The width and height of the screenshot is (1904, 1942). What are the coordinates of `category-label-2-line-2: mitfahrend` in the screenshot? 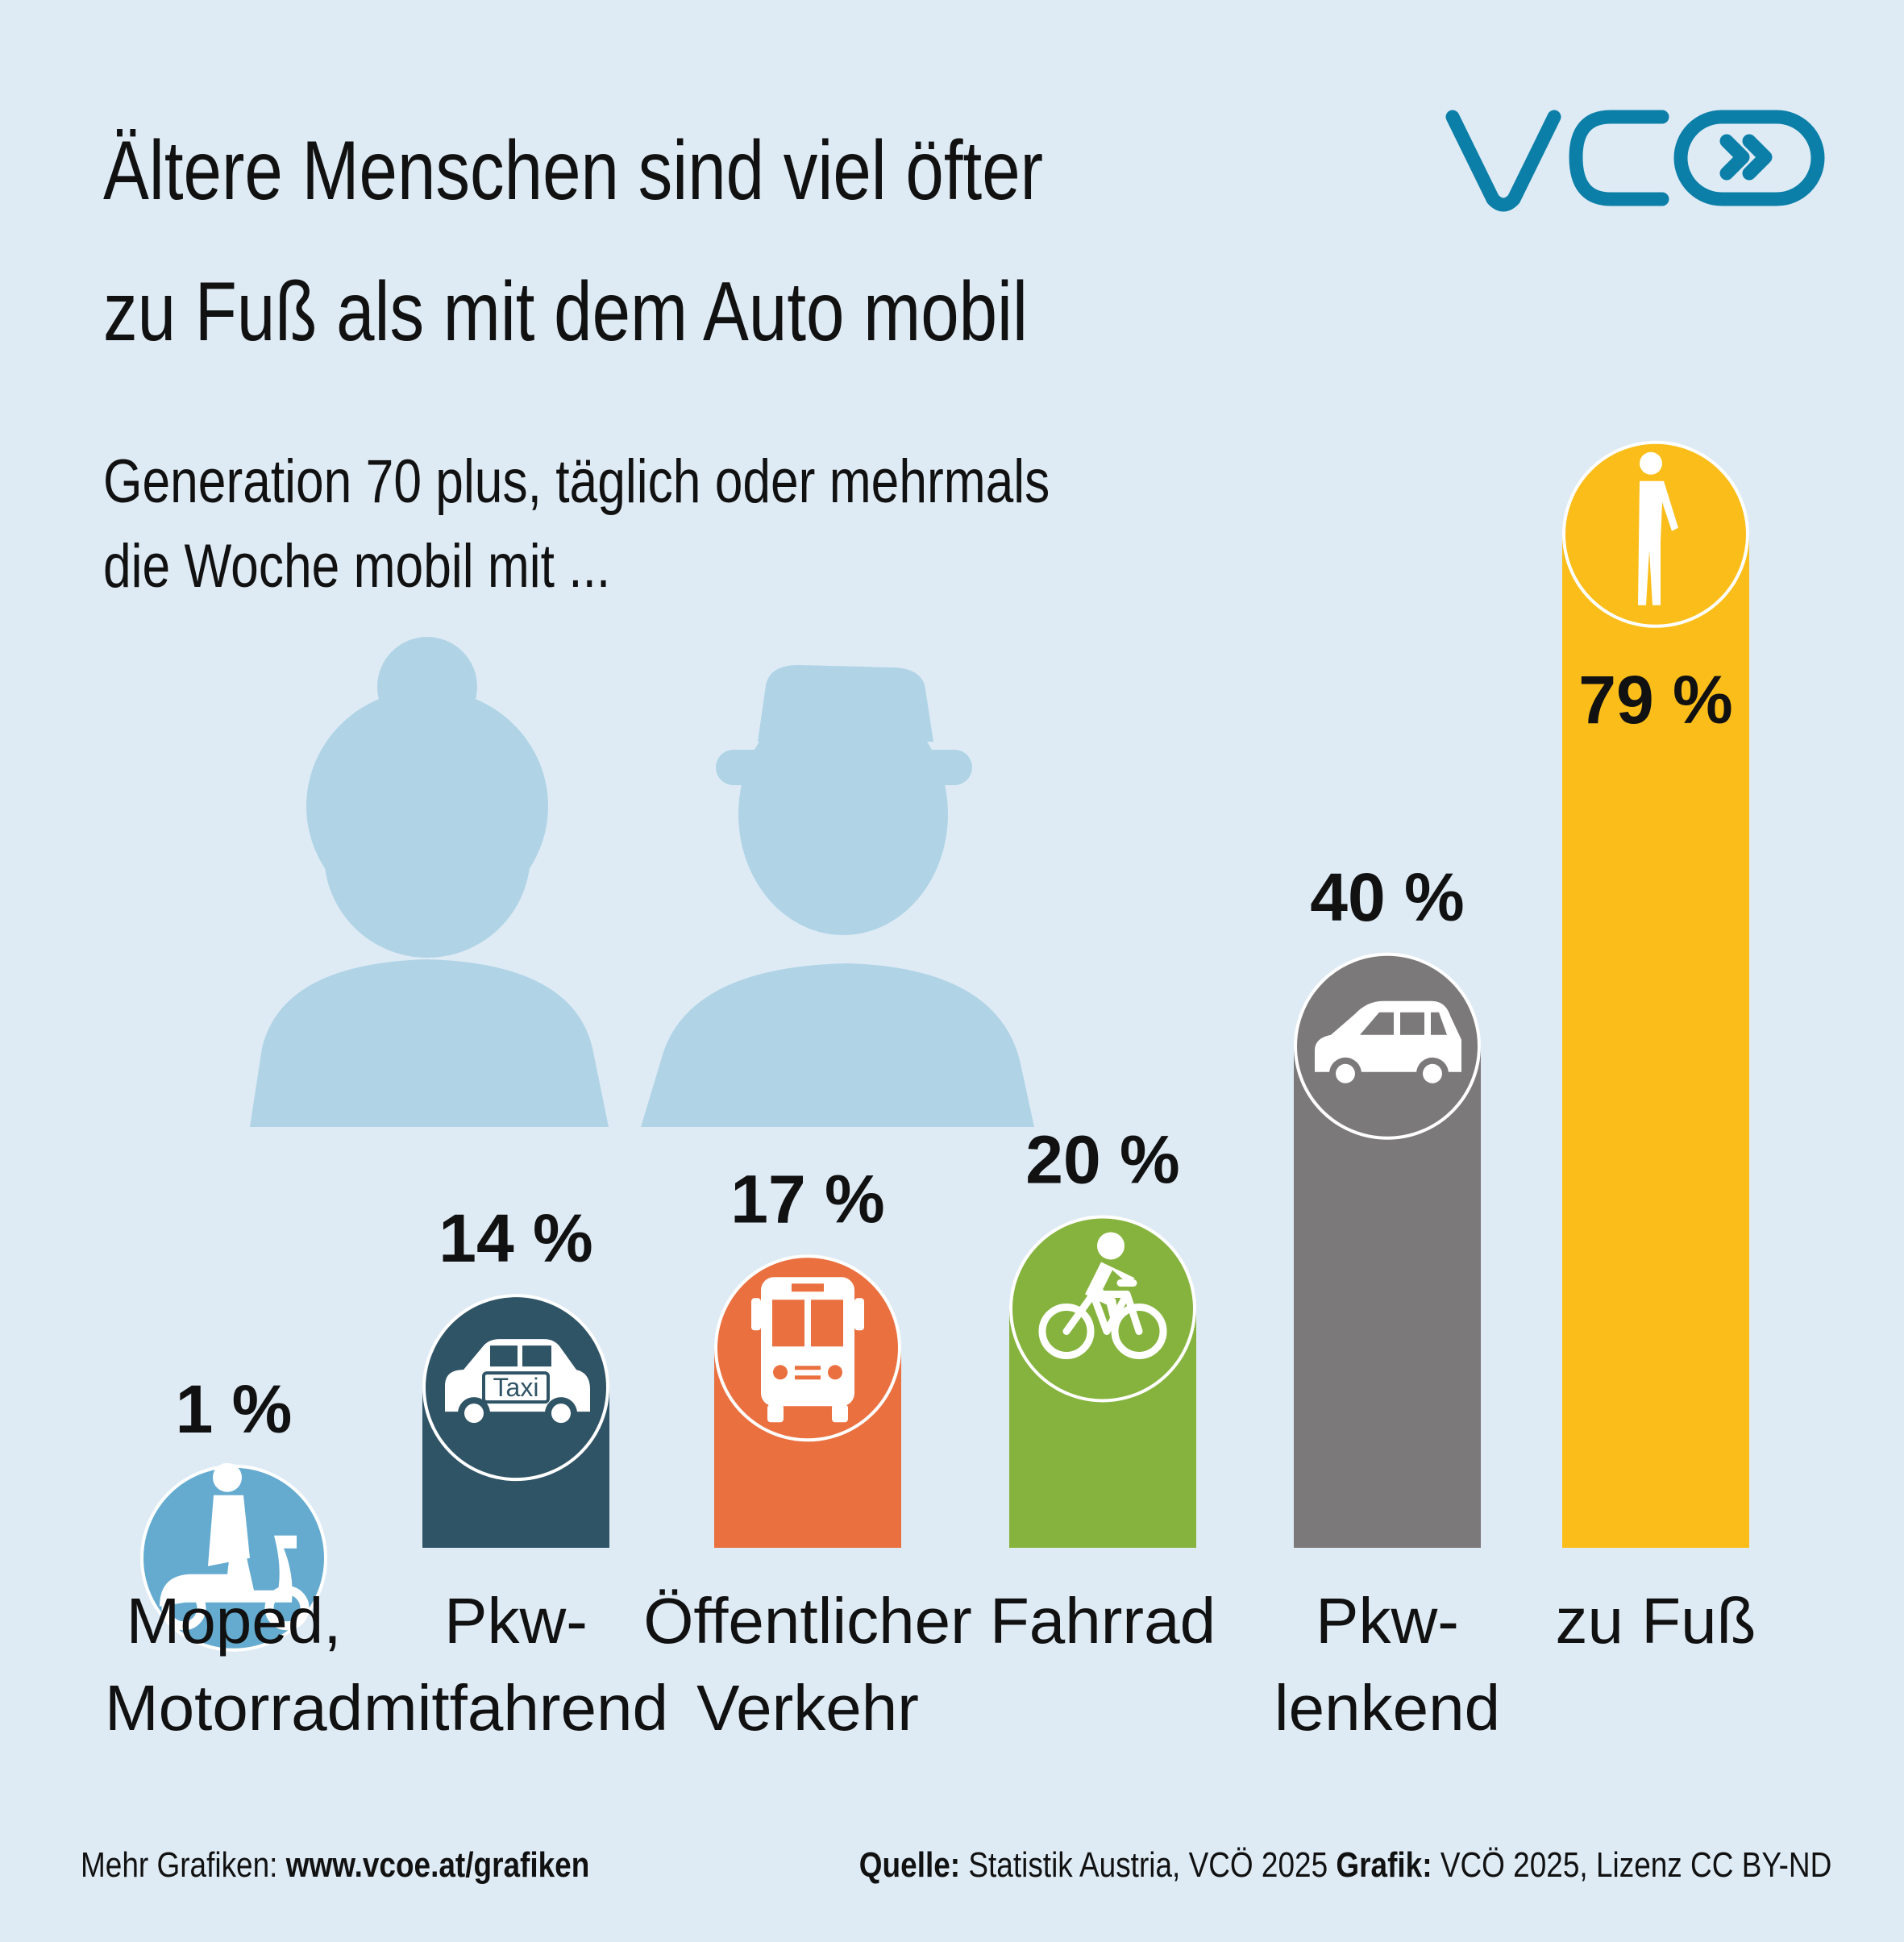 It's located at (516, 1708).